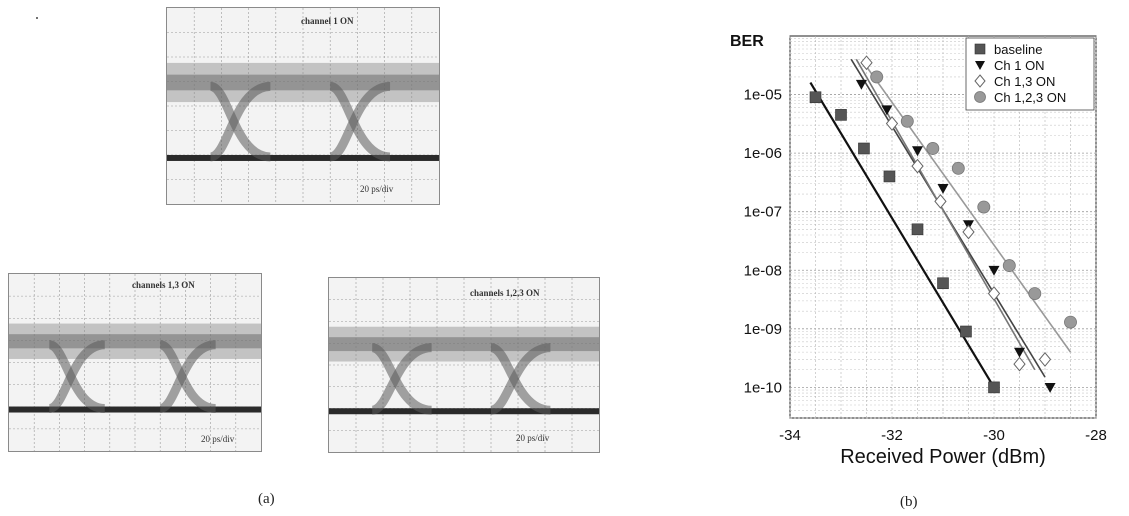 The width and height of the screenshot is (1129, 516). Describe the element at coordinates (1096, 435) in the screenshot. I see `x-tick-label: -28` at that location.